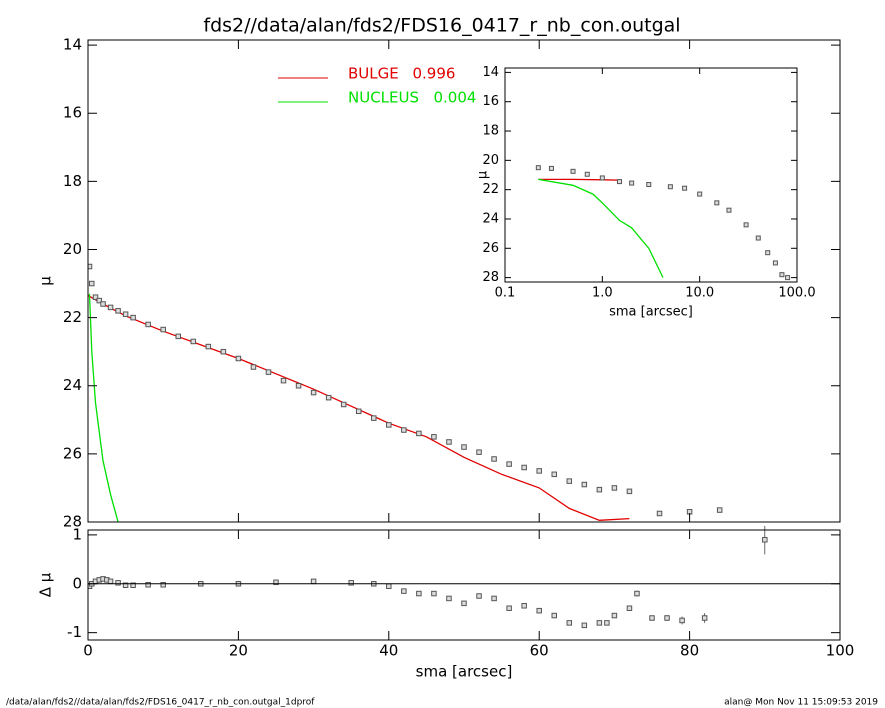 This screenshot has height=708, width=885. What do you see at coordinates (490, 160) in the screenshot?
I see `y-tick-label: 20` at bounding box center [490, 160].